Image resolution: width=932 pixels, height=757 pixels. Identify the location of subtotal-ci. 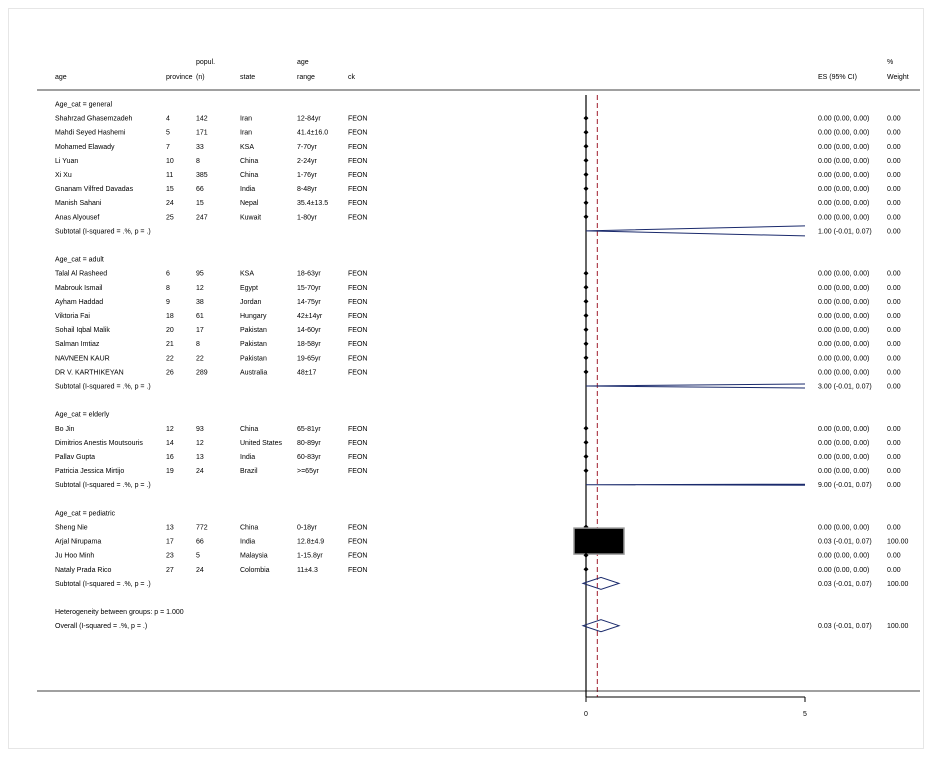
(695, 386).